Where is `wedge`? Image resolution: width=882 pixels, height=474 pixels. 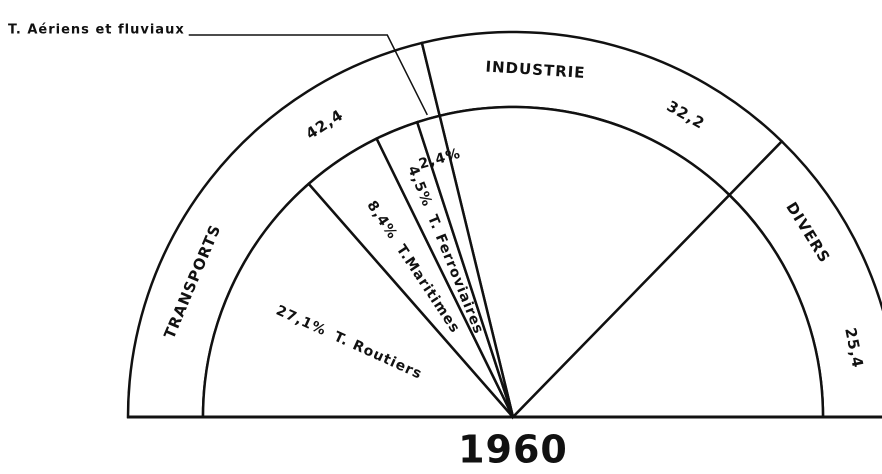
wedge is located at coordinates (465, 266).